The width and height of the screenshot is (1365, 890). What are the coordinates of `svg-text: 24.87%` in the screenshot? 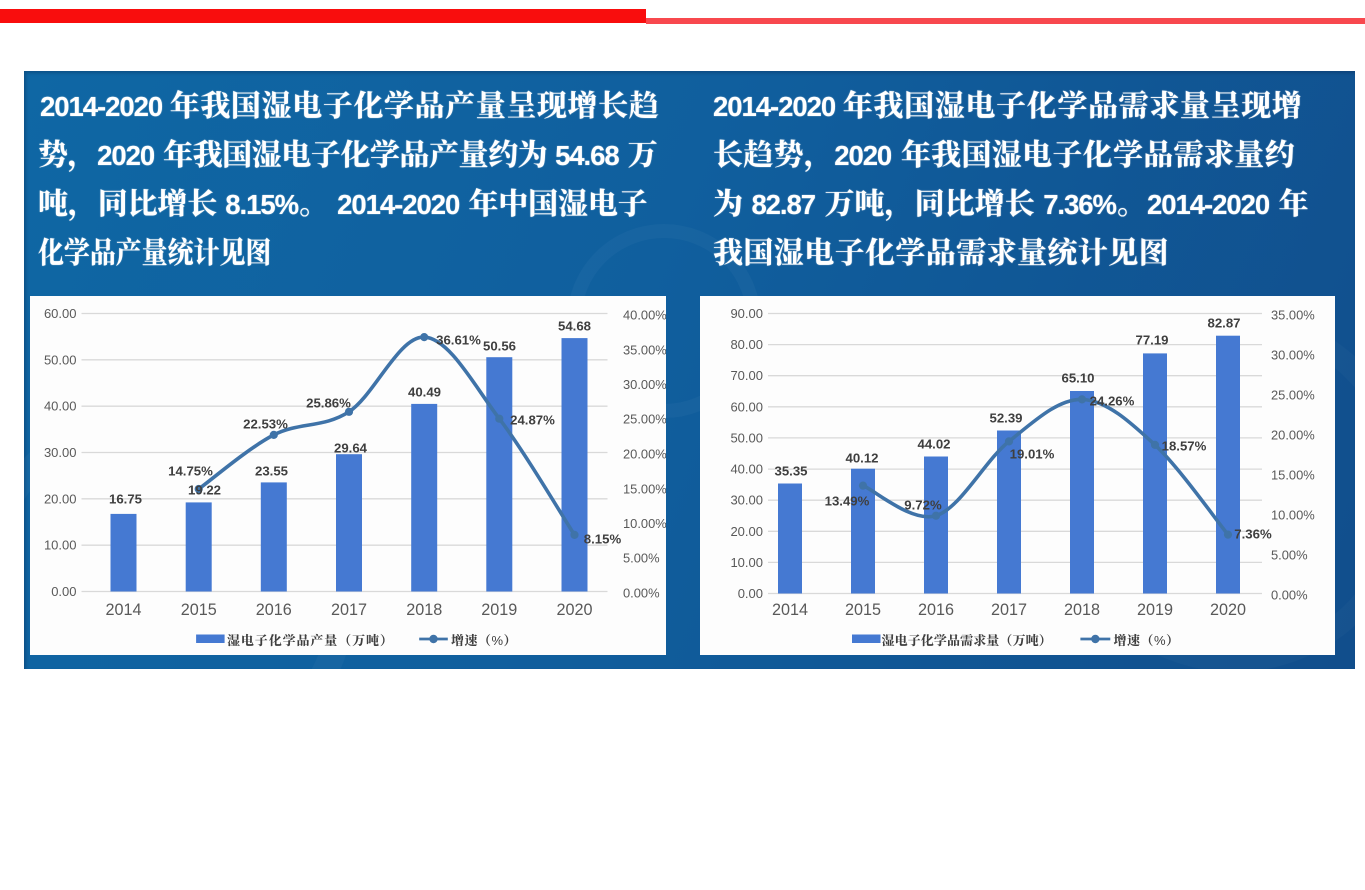 It's located at (532, 419).